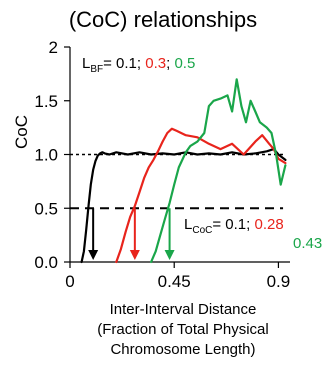 The width and height of the screenshot is (326, 372). What do you see at coordinates (174, 281) in the screenshot?
I see `x-tick-label: 0.45` at bounding box center [174, 281].